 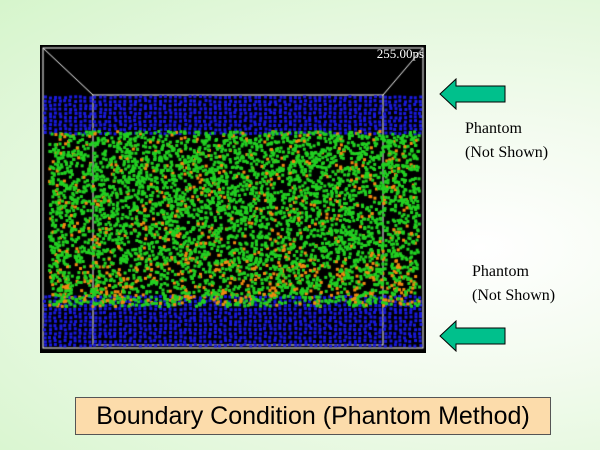 What do you see at coordinates (506, 141) in the screenshot?
I see `phantom-label-top: Phantom (Not Shown)` at bounding box center [506, 141].